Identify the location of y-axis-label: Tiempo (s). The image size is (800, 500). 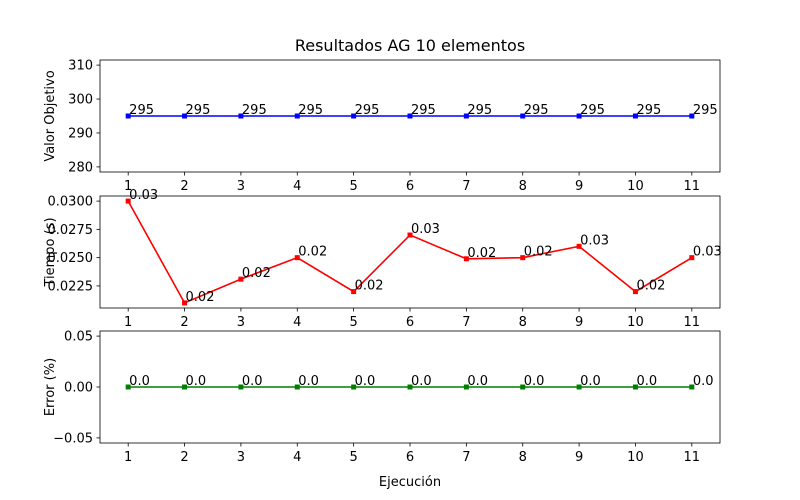
(50, 252).